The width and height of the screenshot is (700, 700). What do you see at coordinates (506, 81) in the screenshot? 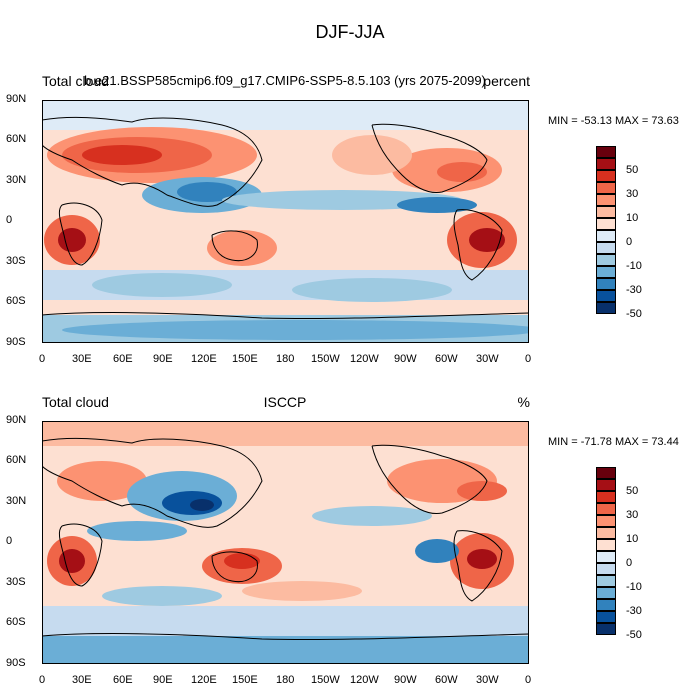
I see `panel-right-string: percent` at bounding box center [506, 81].